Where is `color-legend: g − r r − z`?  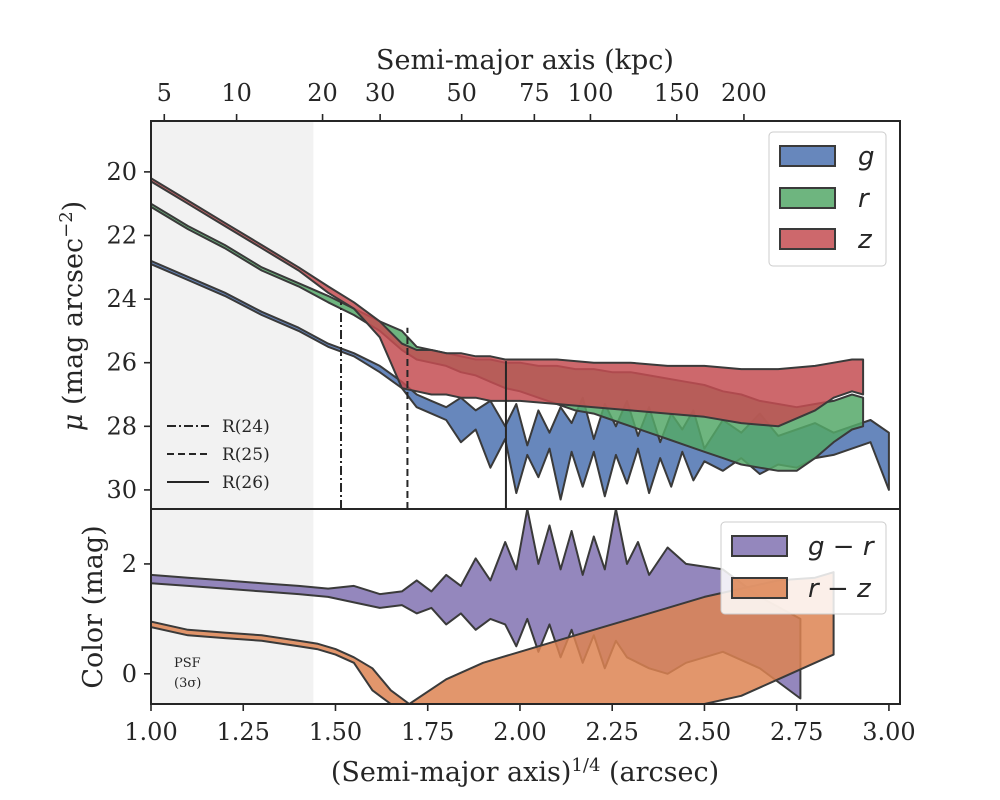 color-legend: g − r r − z is located at coordinates (803, 568).